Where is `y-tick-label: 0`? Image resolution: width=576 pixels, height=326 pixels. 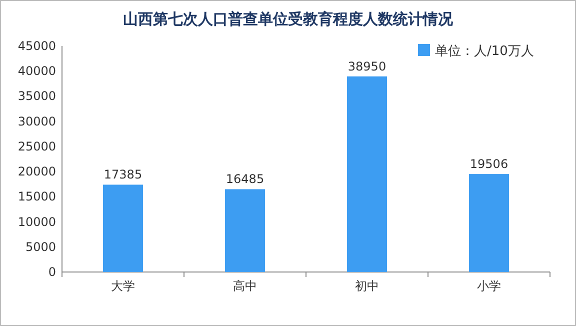 y-tick-label: 0 is located at coordinates (52, 272).